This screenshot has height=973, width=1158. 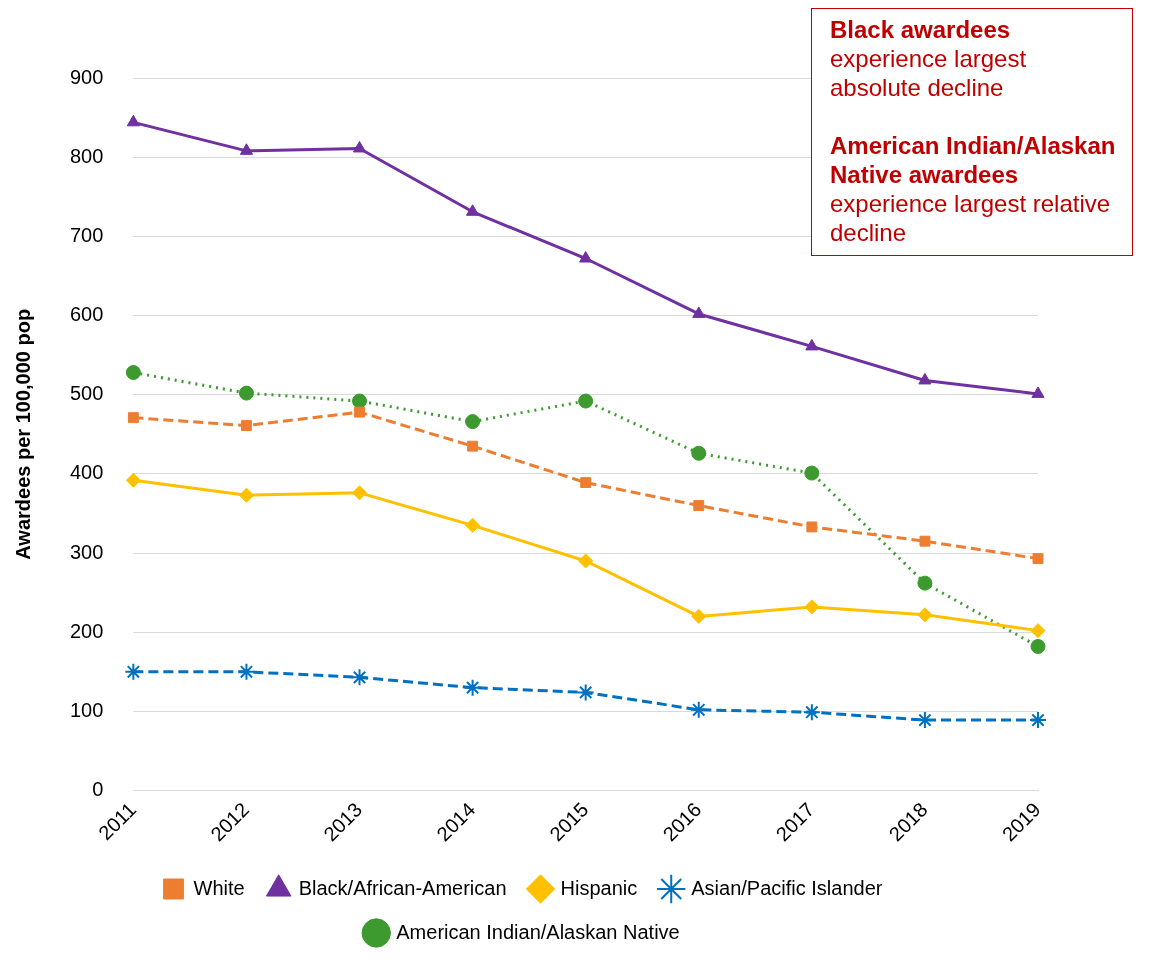 What do you see at coordinates (98, 789) in the screenshot?
I see `y-tick-label: 0` at bounding box center [98, 789].